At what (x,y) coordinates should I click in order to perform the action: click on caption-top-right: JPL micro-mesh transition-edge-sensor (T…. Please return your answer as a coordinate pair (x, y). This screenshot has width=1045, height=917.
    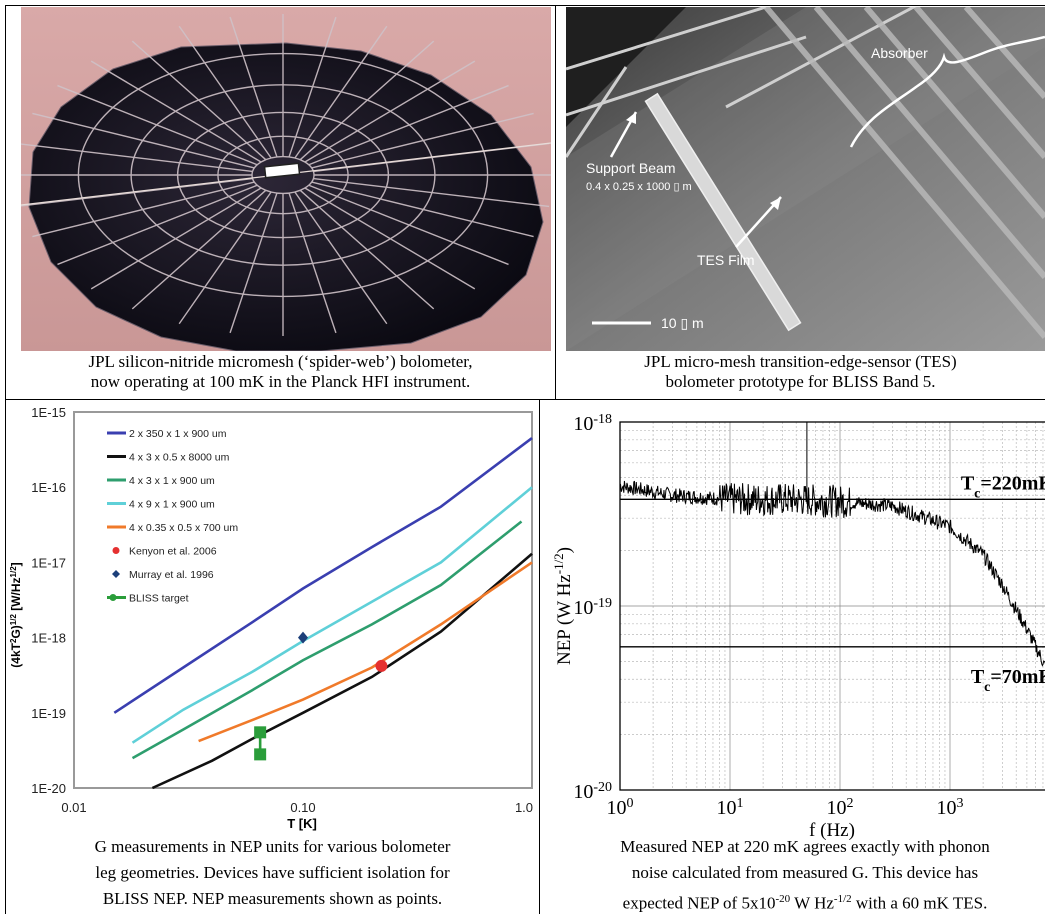
    Looking at the image, I should click on (800, 372).